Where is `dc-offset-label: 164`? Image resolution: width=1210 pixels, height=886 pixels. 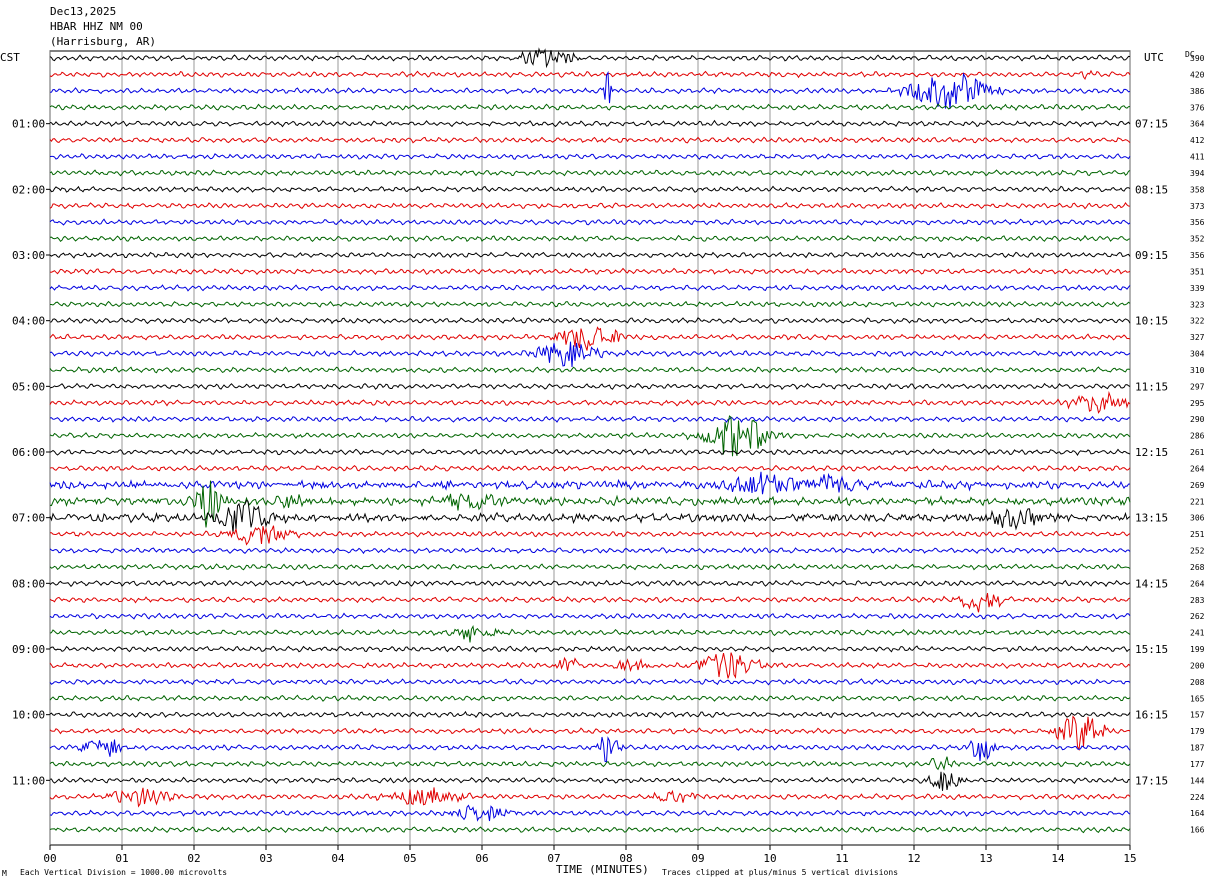 dc-offset-label: 164 is located at coordinates (1197, 813).